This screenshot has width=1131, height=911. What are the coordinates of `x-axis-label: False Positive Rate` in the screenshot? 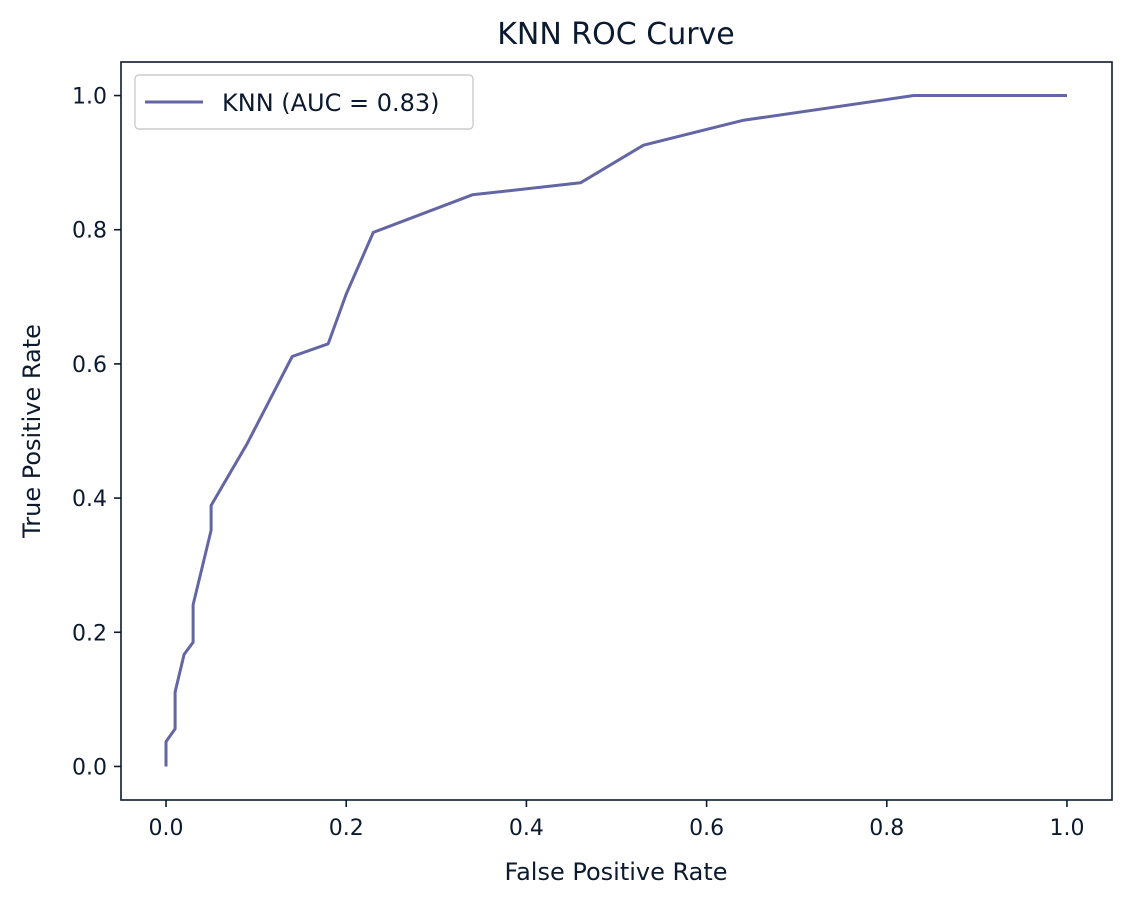 It's located at (615, 872).